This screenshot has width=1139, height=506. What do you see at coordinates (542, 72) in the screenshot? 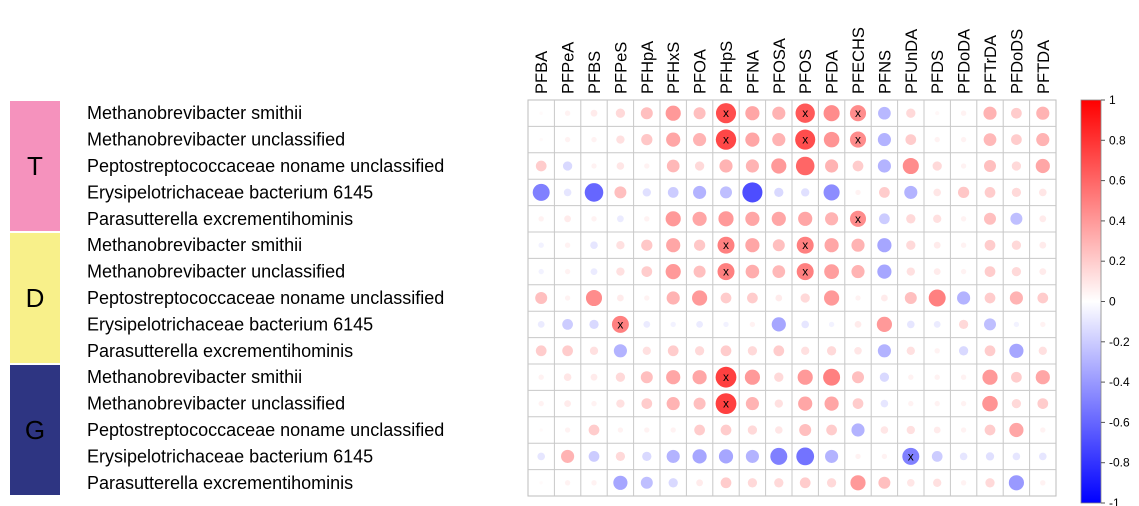
I see `column-label: PFBA` at bounding box center [542, 72].